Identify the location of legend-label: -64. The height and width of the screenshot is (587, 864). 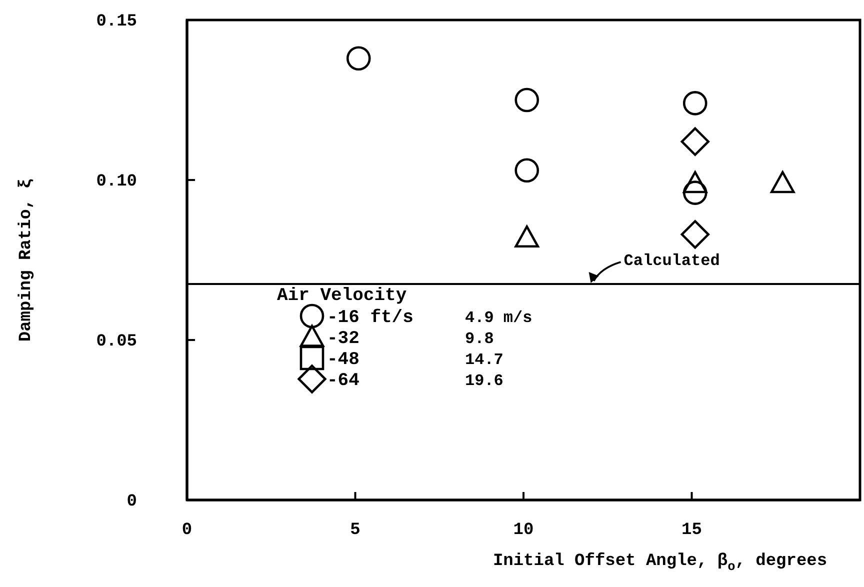
(343, 381).